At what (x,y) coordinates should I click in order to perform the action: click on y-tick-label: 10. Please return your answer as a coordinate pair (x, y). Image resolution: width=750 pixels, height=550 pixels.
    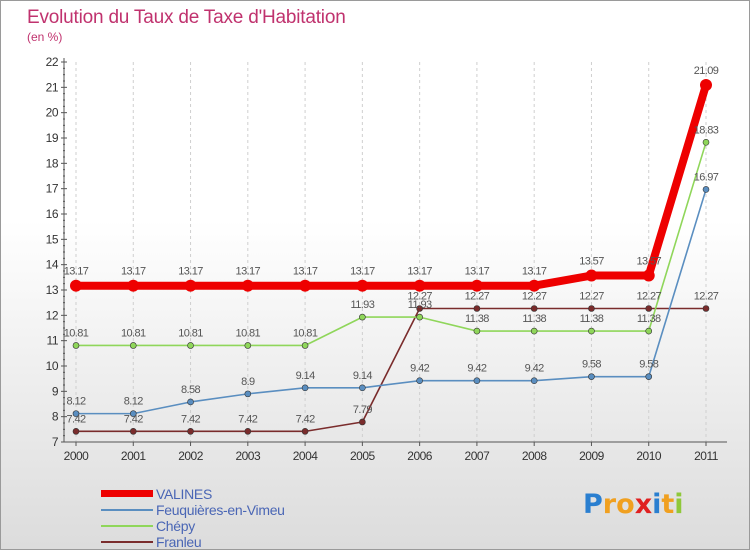
    Looking at the image, I should click on (52, 366).